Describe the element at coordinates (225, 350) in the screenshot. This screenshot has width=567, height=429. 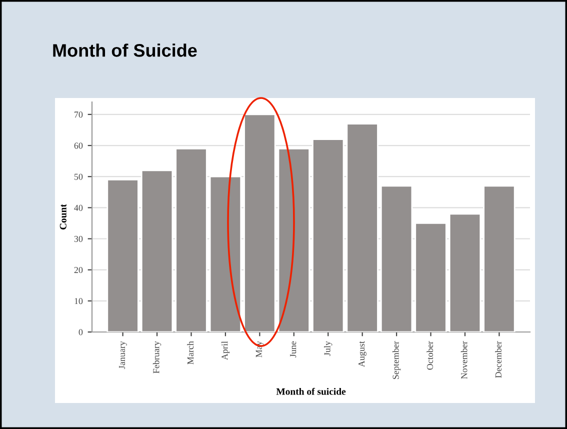
I see `x-tick-label: April` at that location.